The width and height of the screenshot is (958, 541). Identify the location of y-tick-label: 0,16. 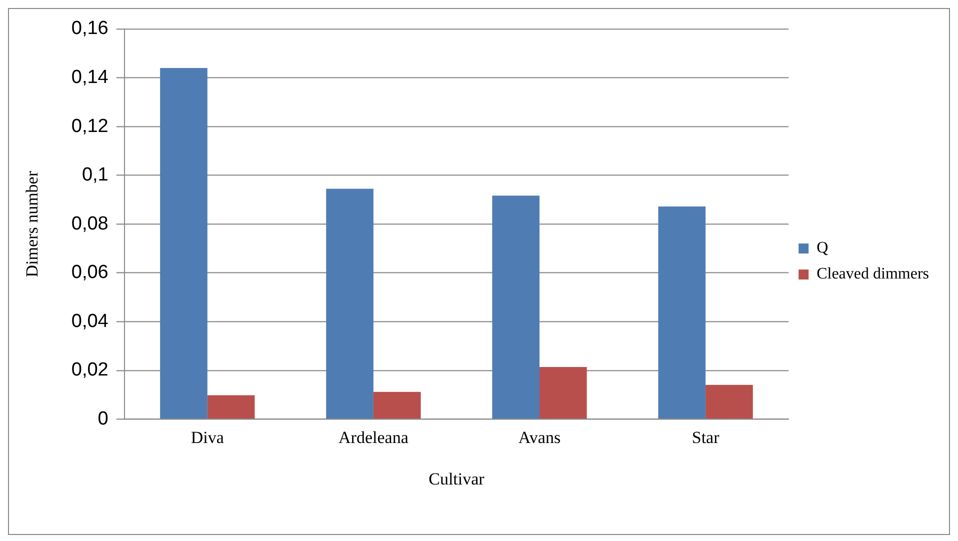
(89, 29).